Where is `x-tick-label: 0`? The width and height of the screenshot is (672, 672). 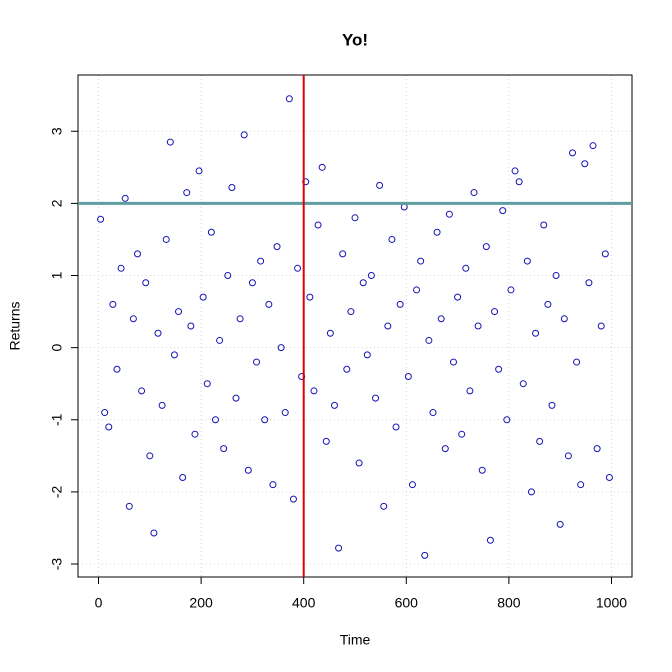
x-tick-label: 0 is located at coordinates (99, 603).